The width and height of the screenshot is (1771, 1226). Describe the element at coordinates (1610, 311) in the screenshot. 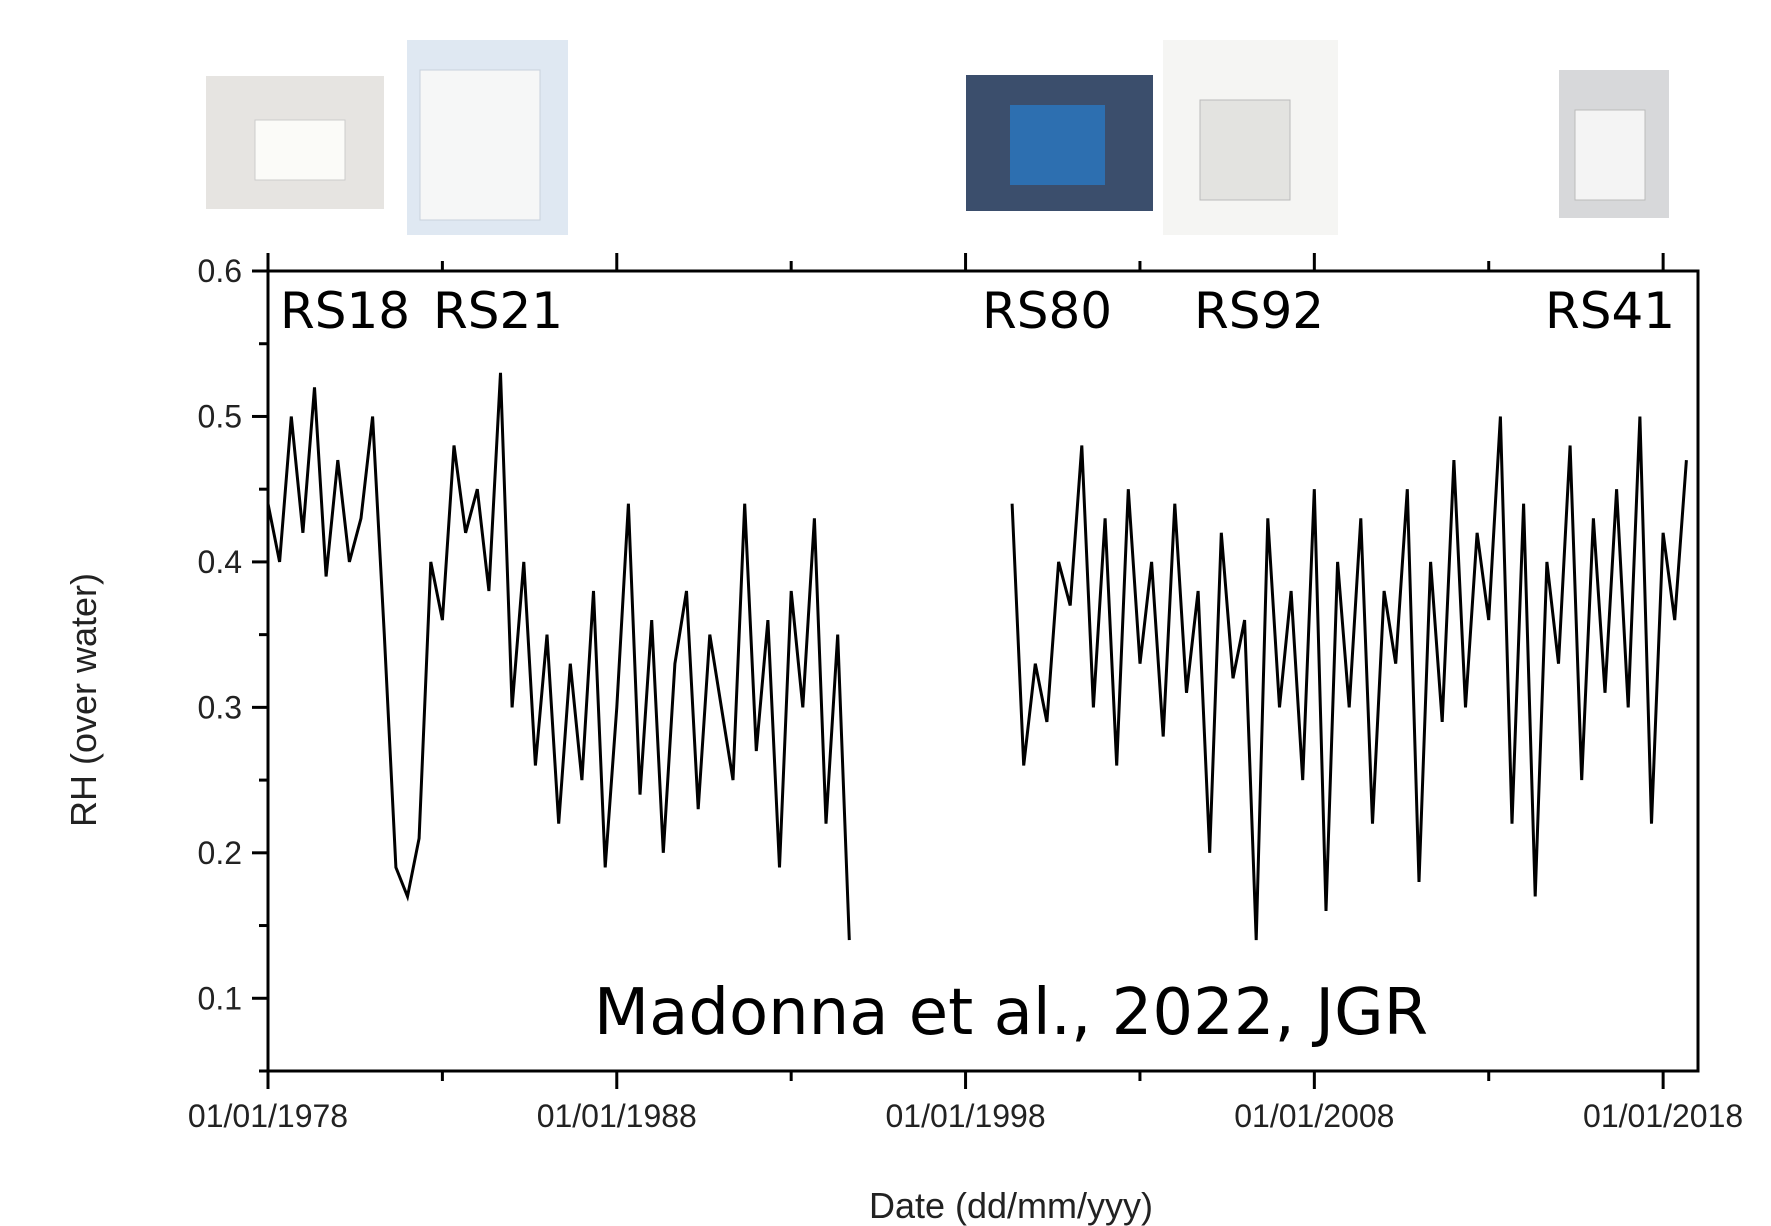

I see `annotation: RS41` at that location.